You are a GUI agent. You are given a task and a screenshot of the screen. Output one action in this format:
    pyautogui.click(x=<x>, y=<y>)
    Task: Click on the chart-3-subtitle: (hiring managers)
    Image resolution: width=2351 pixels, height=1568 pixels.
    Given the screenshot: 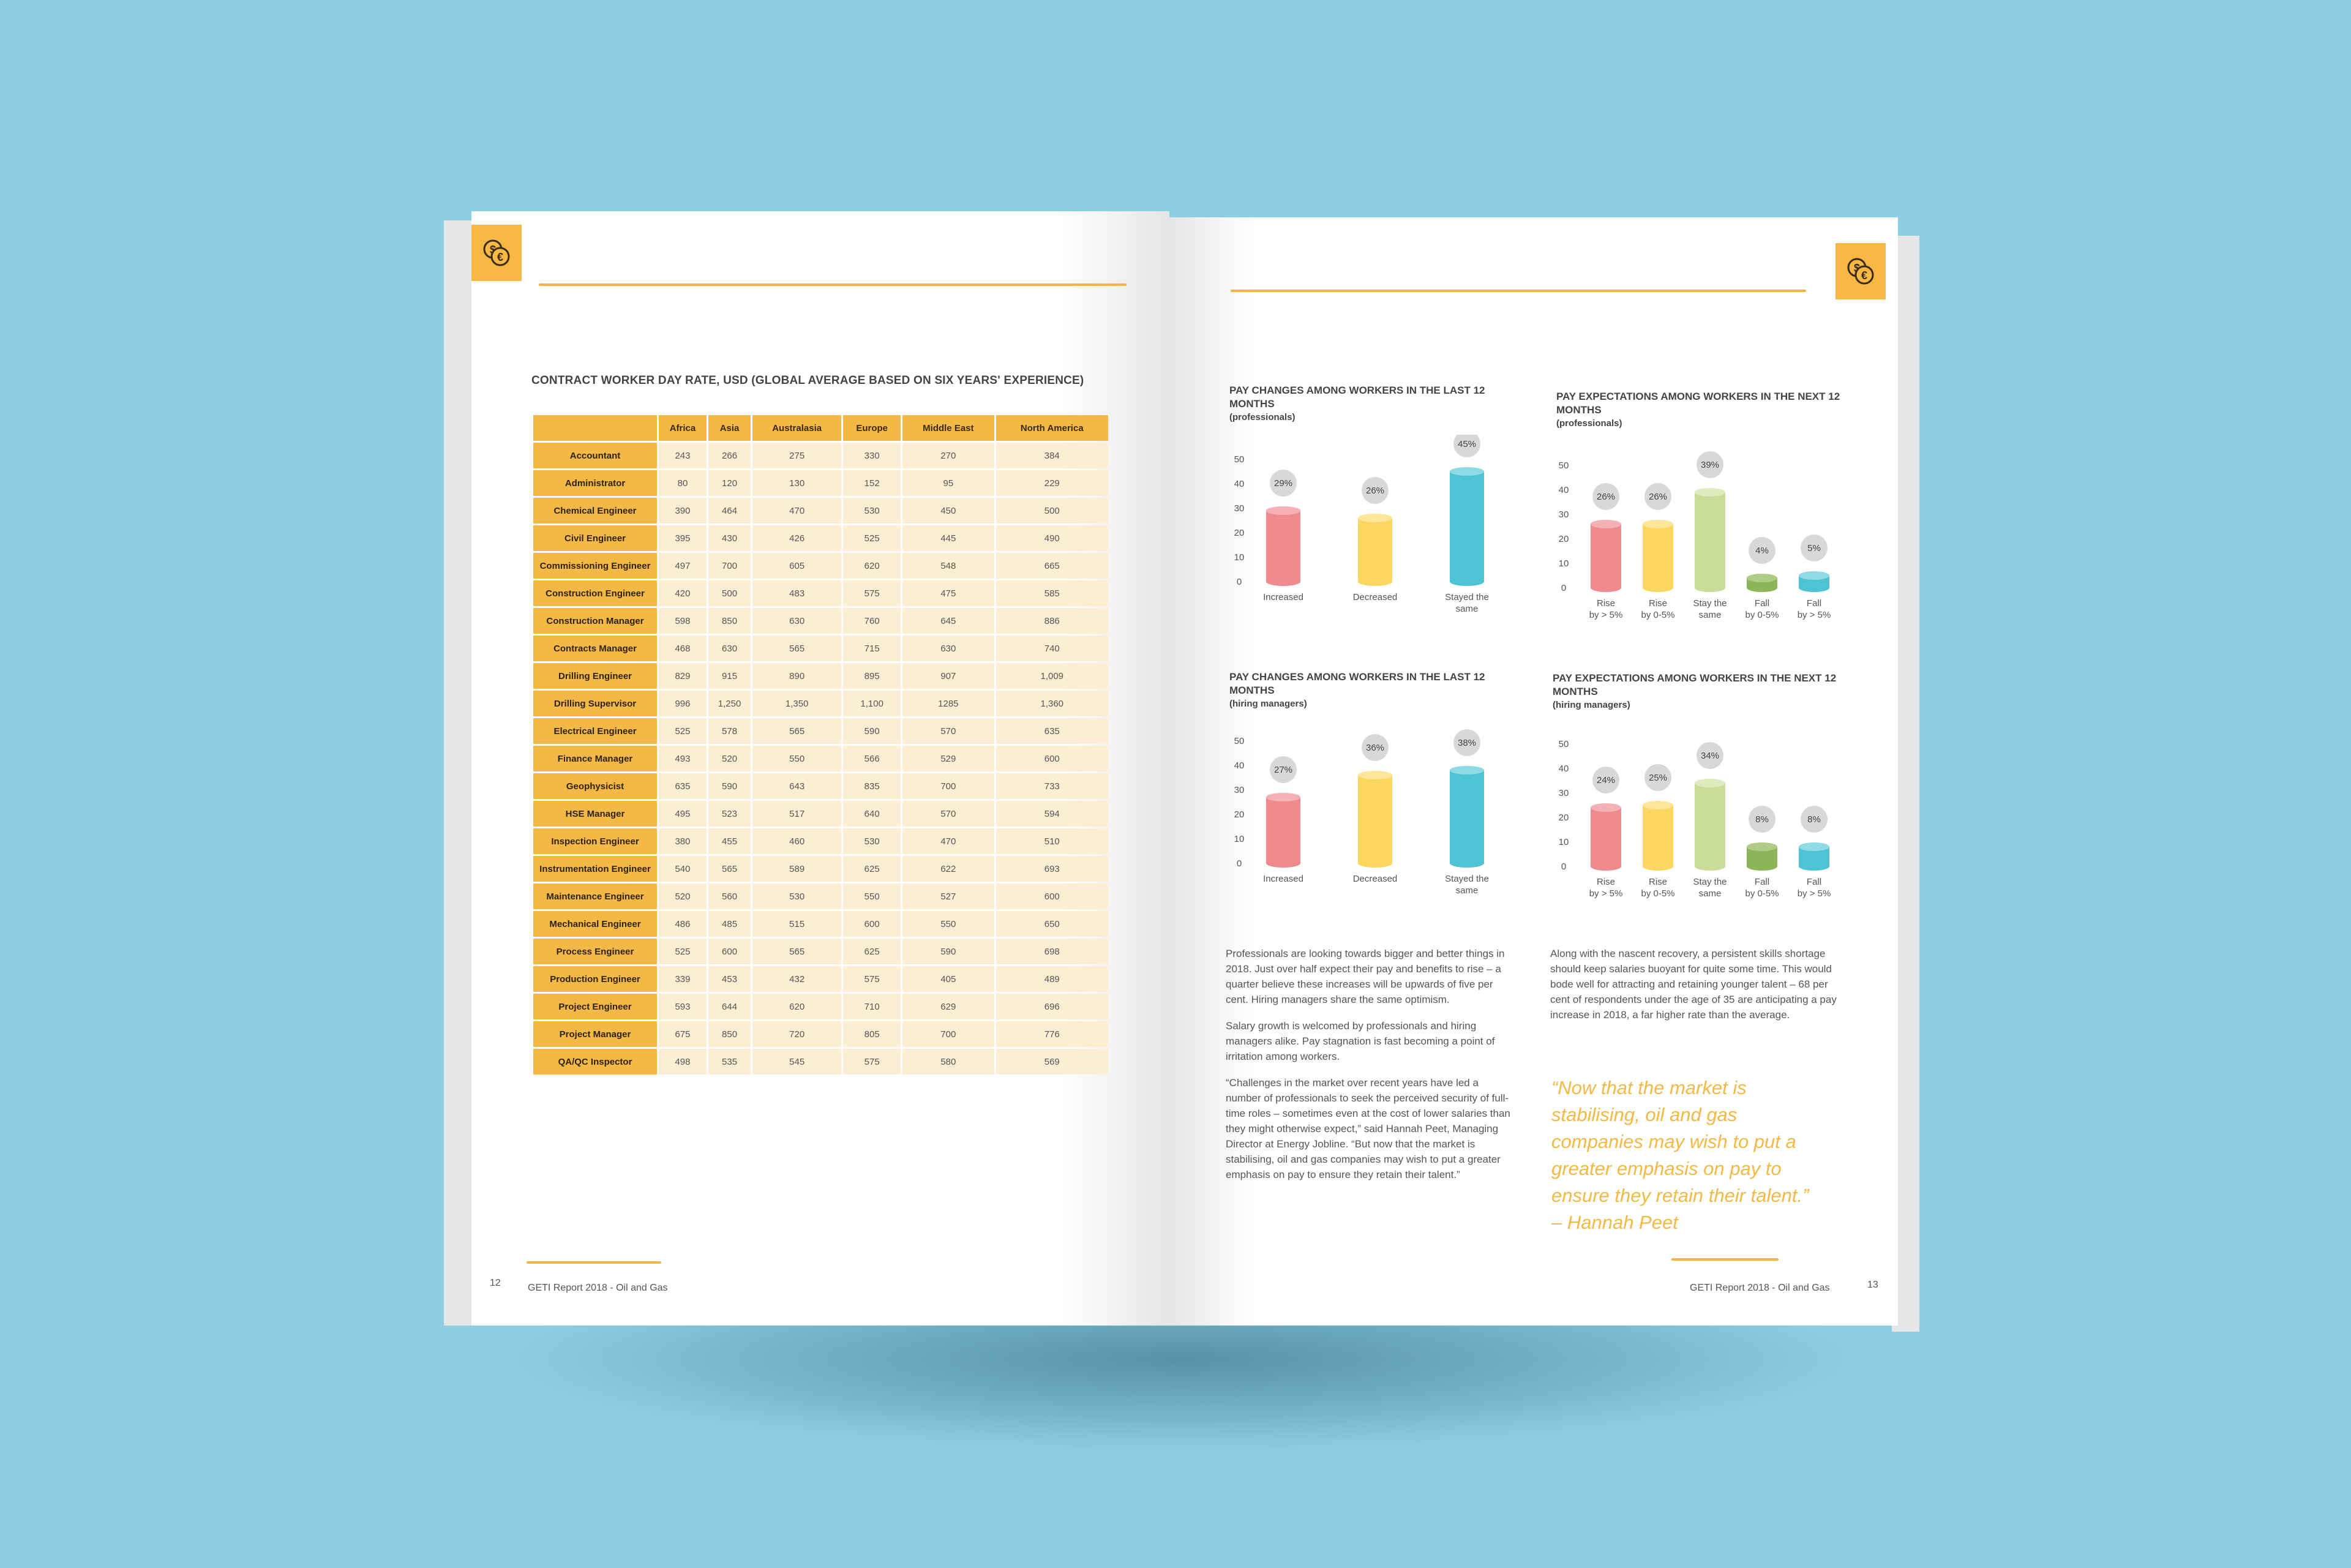 What is the action you would take?
    pyautogui.click(x=1268, y=704)
    